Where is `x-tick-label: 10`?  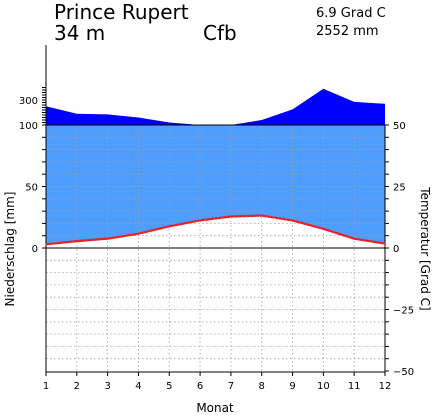
x-tick-label: 10 is located at coordinates (323, 386).